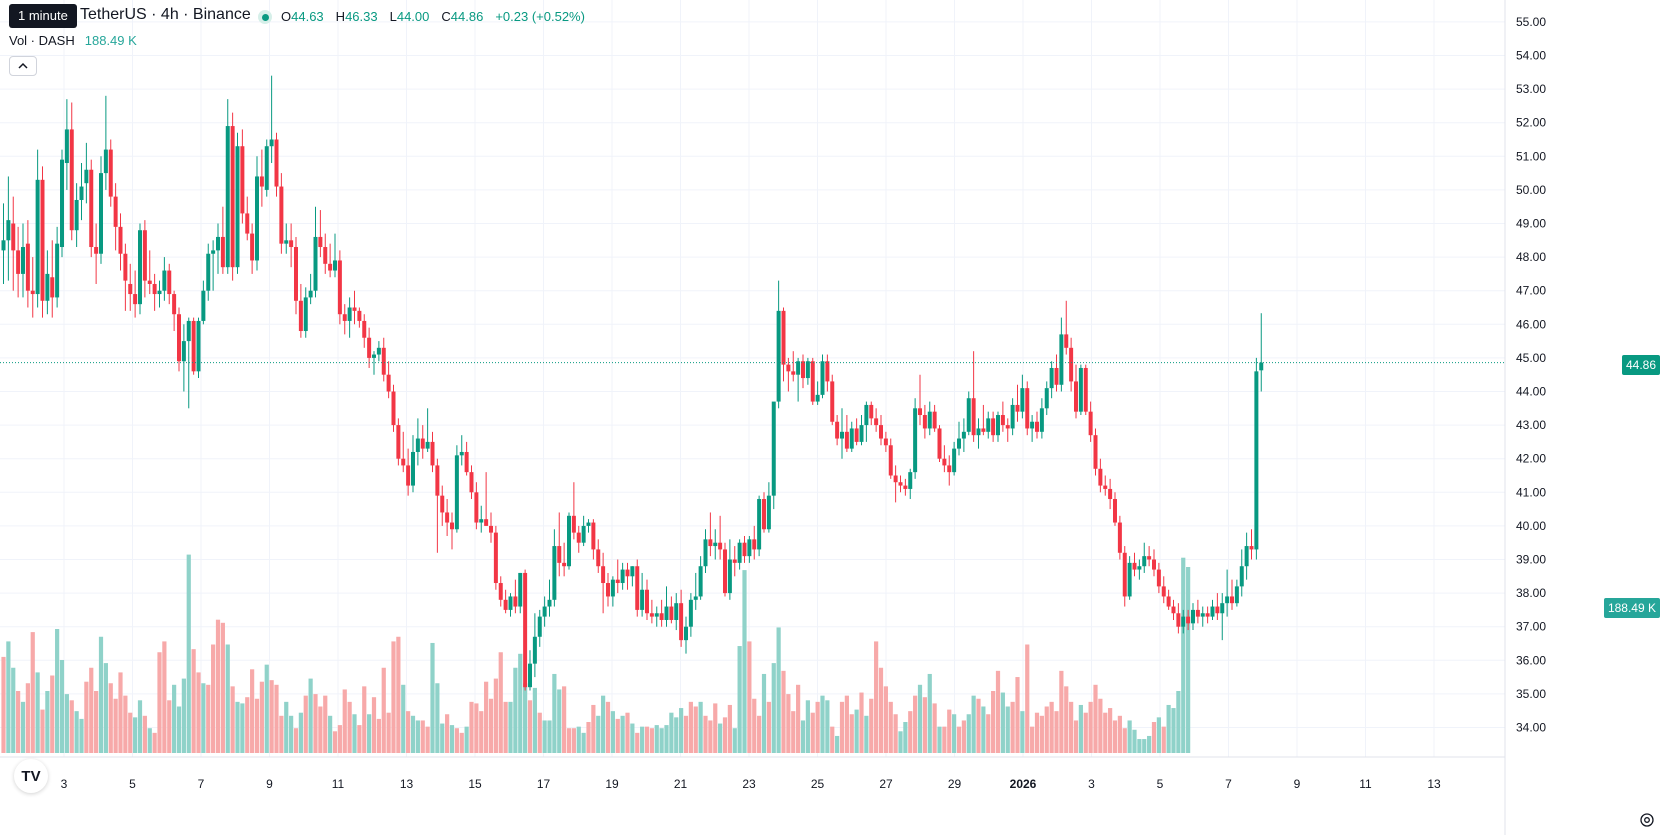 The width and height of the screenshot is (1678, 835). Describe the element at coordinates (1531, 728) in the screenshot. I see `price-tick-label: 34.00` at that location.